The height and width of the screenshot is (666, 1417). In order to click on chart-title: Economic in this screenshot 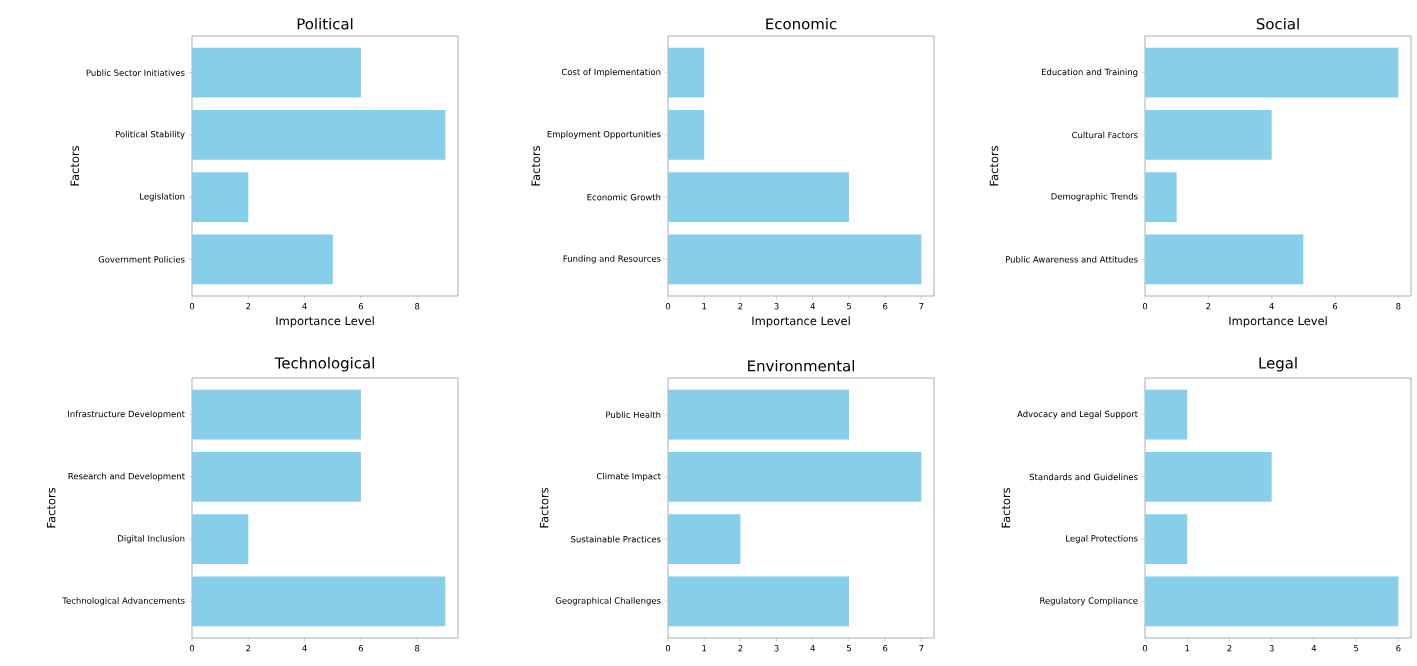, I will do `click(801, 23)`.